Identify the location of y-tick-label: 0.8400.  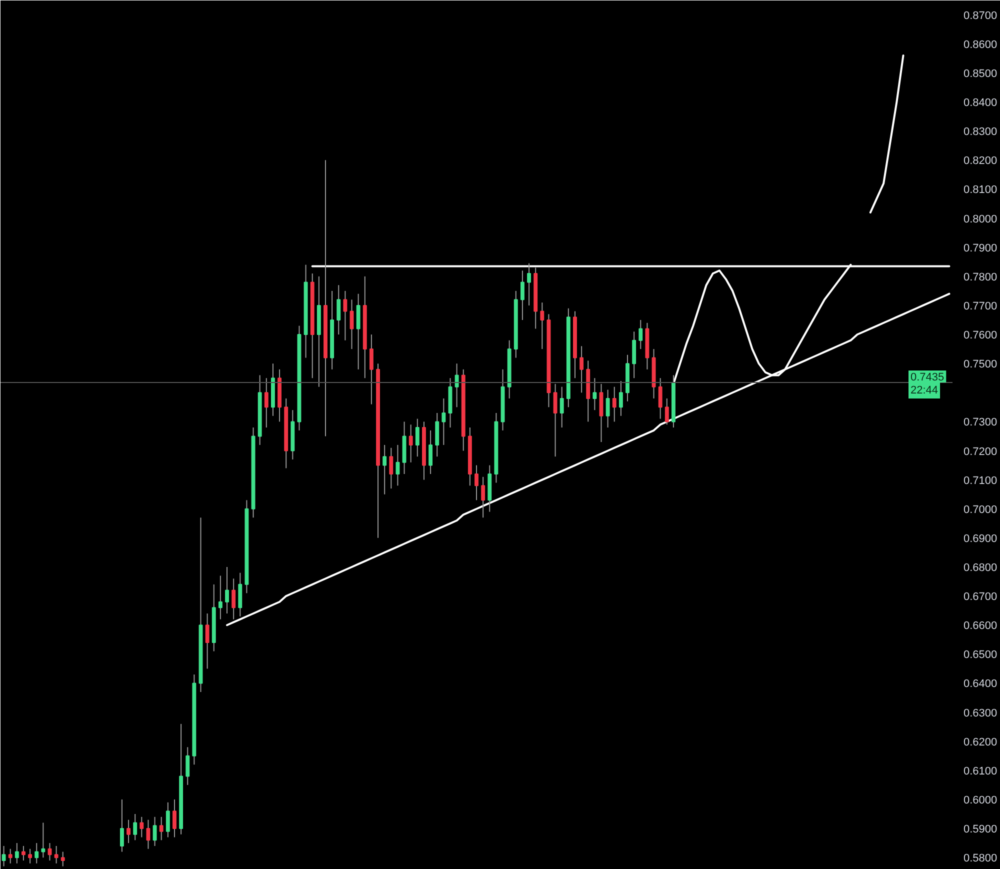
(981, 103).